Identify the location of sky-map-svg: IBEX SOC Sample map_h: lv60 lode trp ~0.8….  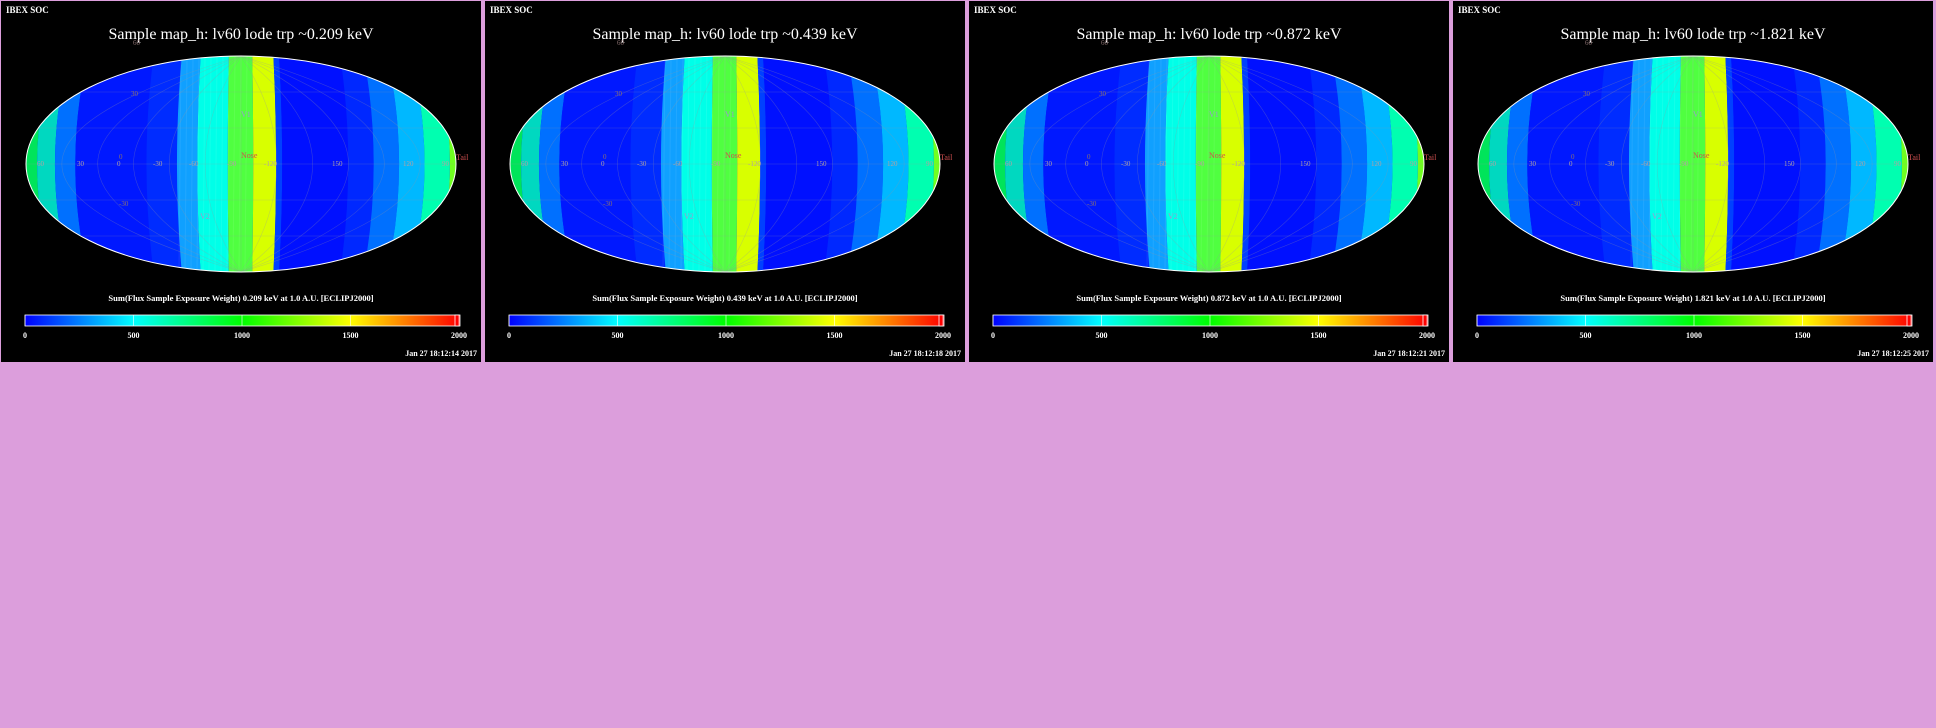
(1209, 181).